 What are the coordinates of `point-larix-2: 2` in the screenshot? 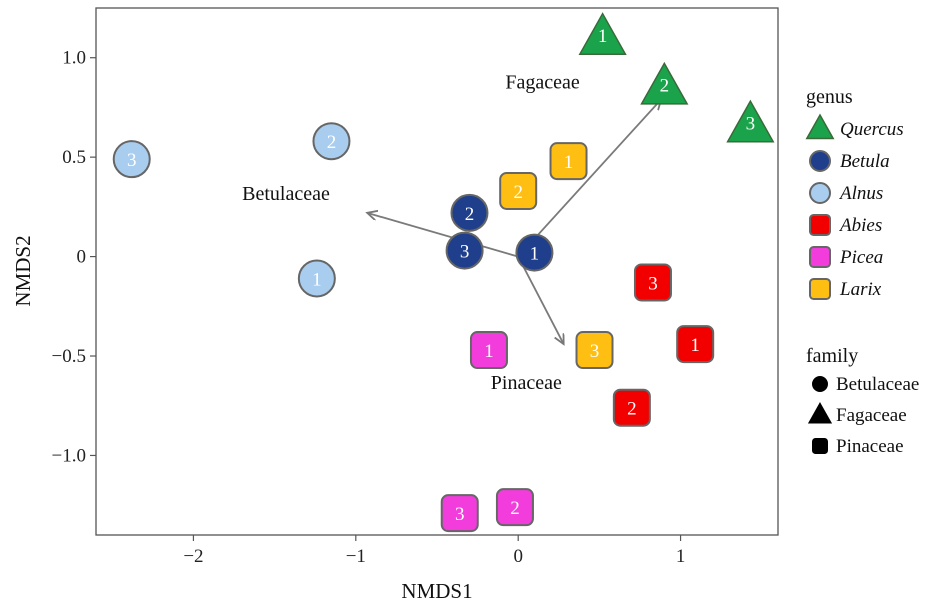 It's located at (518, 190).